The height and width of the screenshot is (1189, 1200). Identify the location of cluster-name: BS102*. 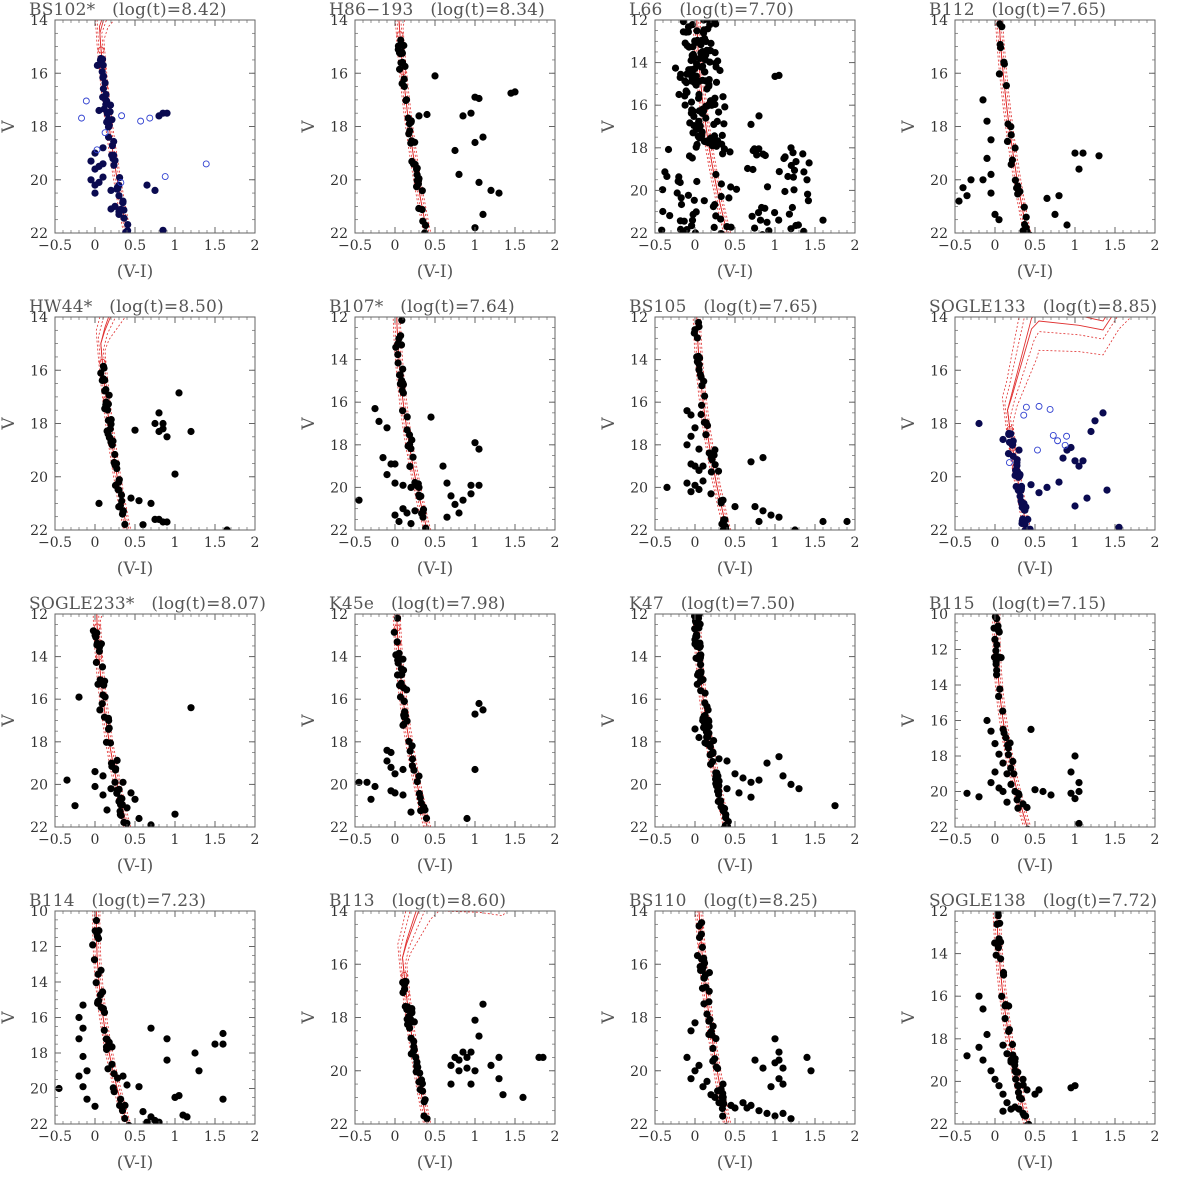
(62, 10).